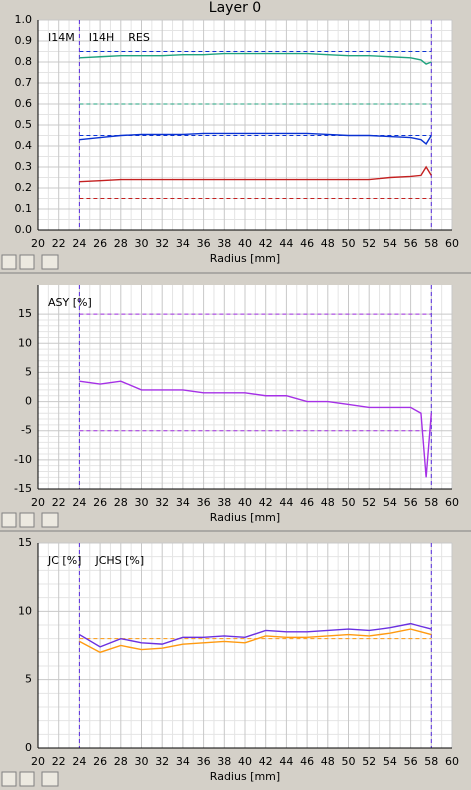 This screenshot has height=790, width=471. Describe the element at coordinates (25, 542) in the screenshot. I see `y-tick-label: 15` at that location.